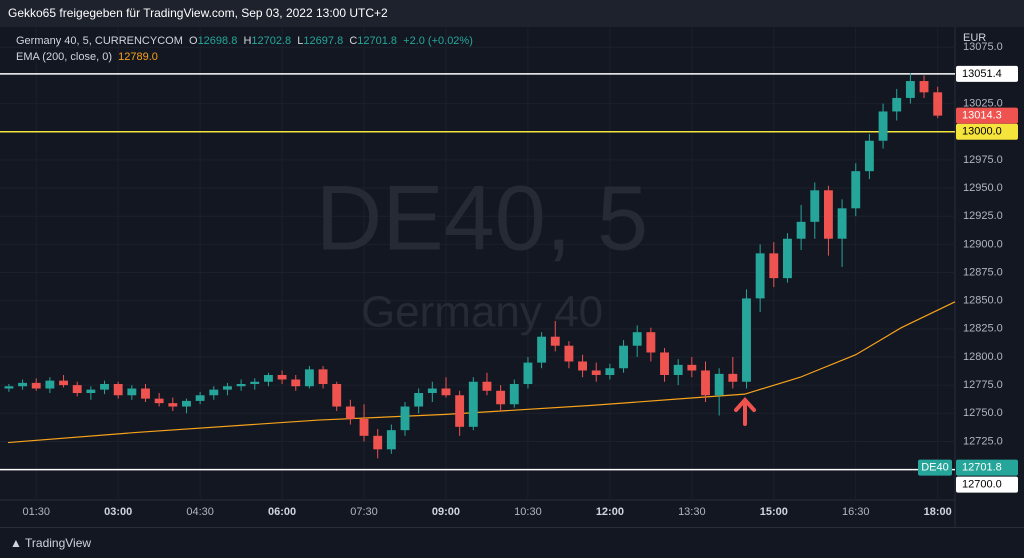  I want to click on y-tick-label: 12750.0, so click(983, 413).